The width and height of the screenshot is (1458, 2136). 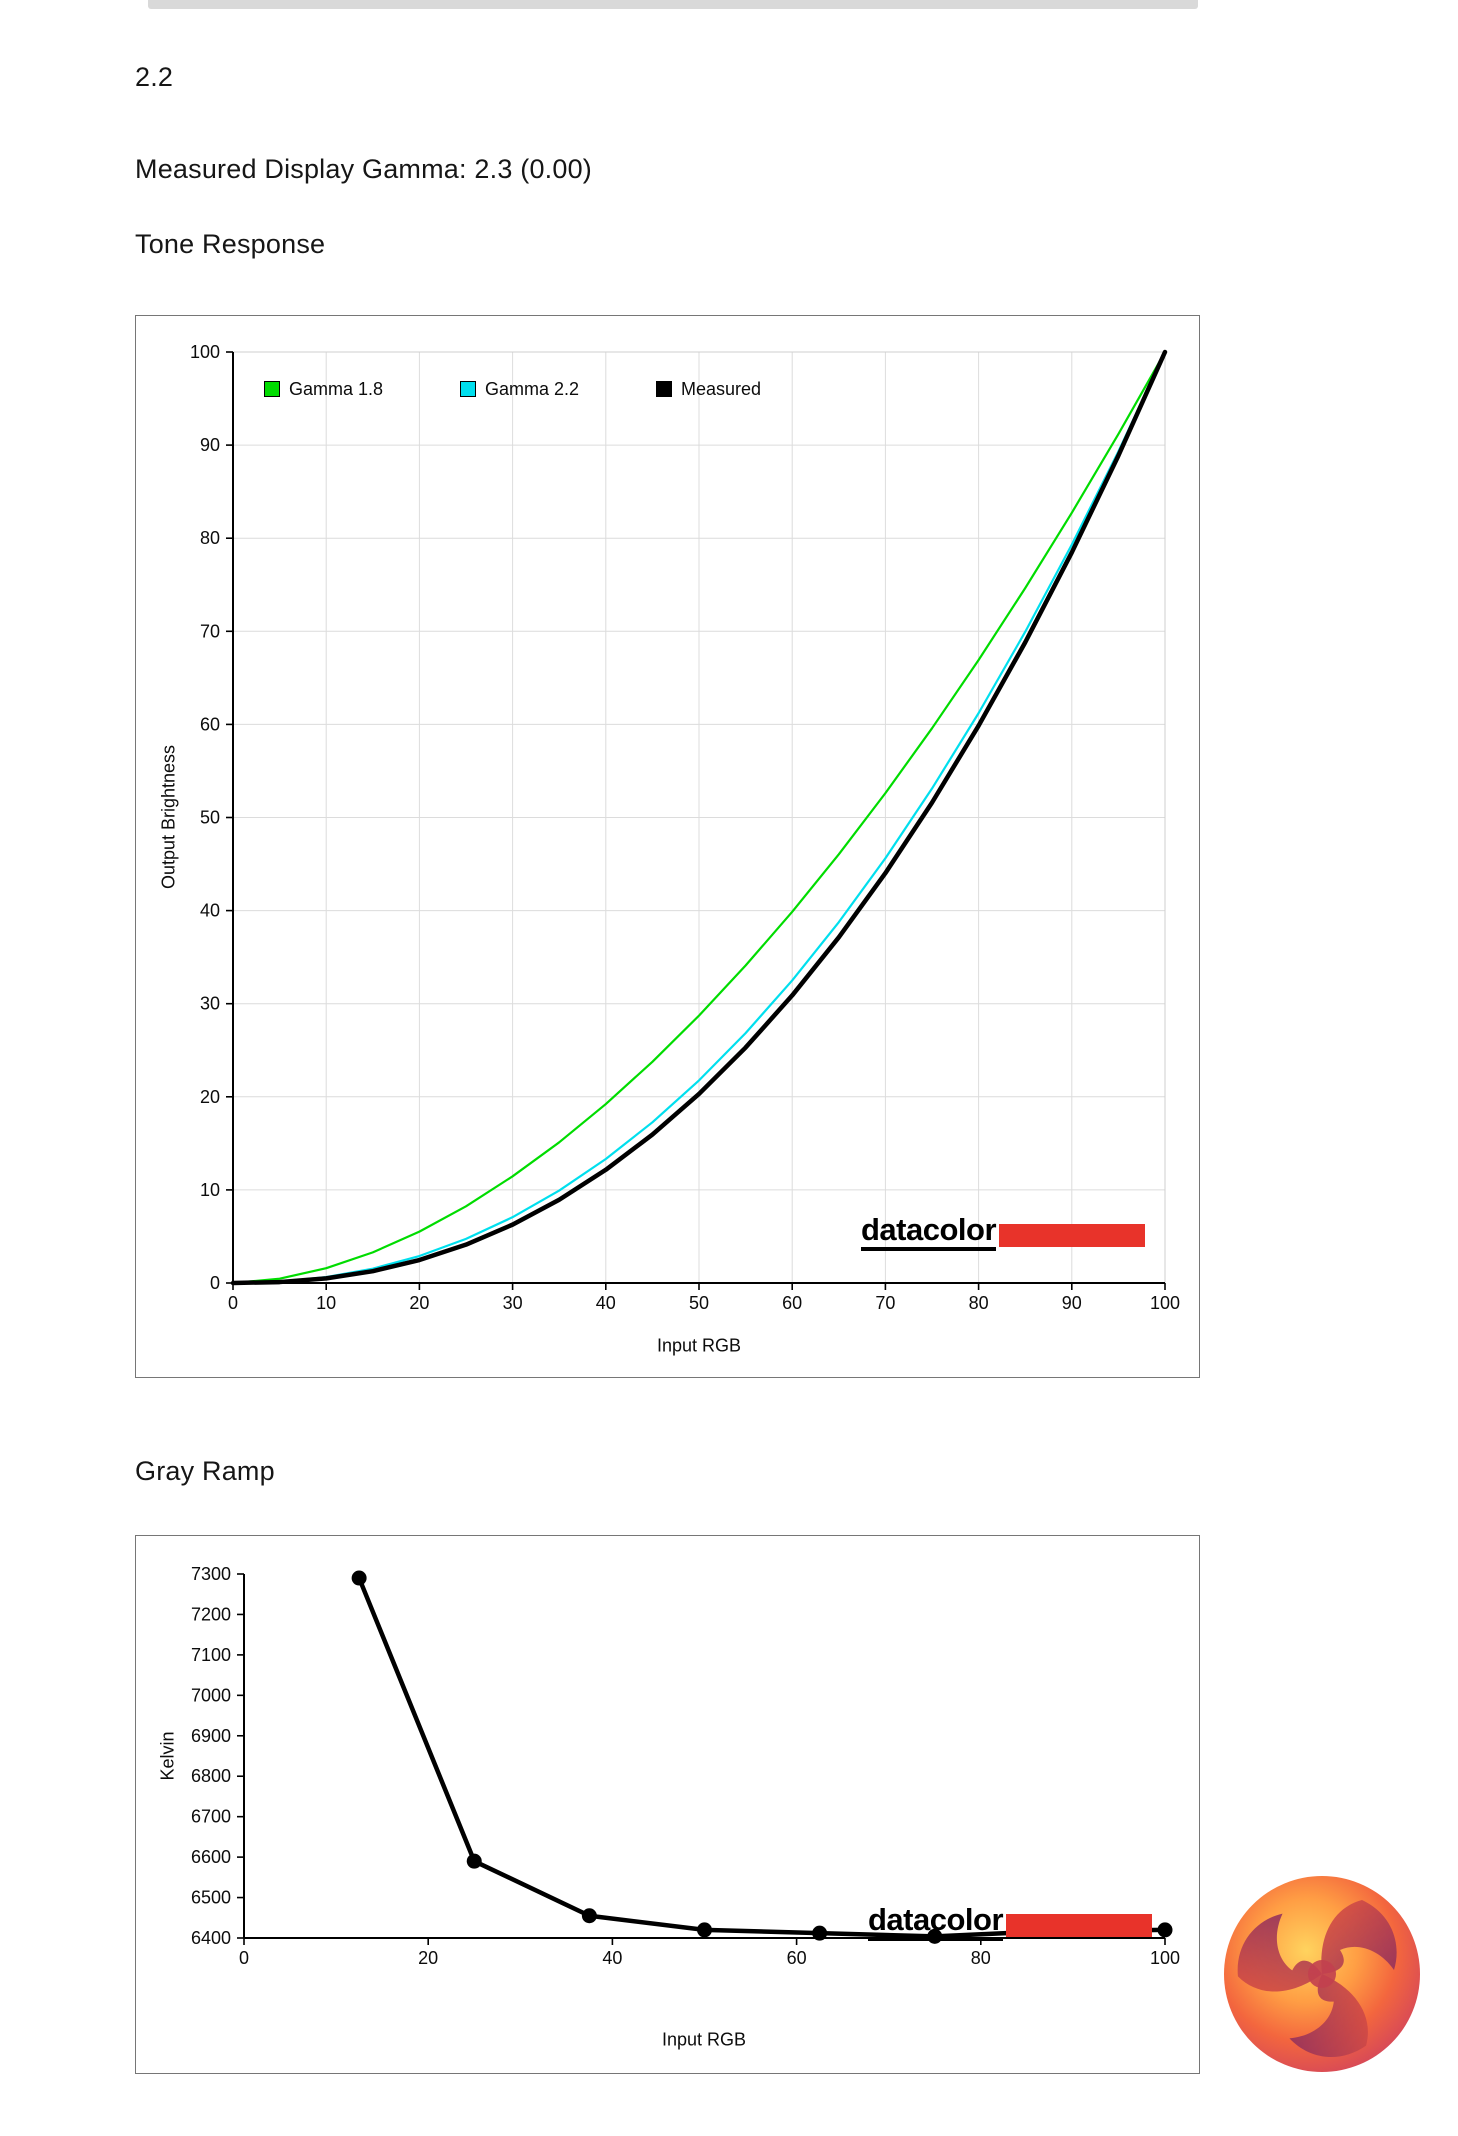 What do you see at coordinates (721, 388) in the screenshot?
I see `legend-label-measured: Measured` at bounding box center [721, 388].